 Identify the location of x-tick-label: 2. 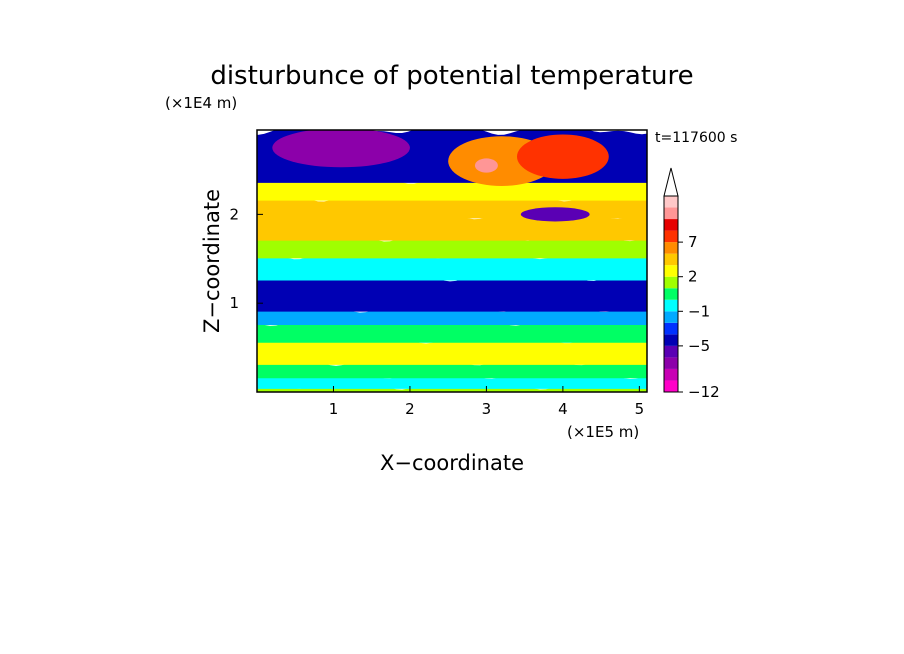
(410, 409).